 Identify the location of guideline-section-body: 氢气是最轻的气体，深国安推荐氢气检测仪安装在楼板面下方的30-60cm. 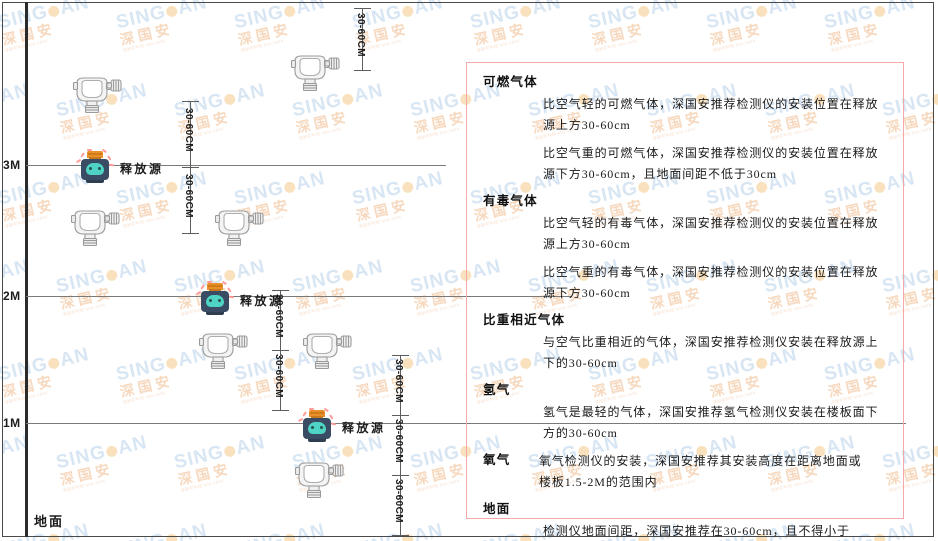
(686, 422).